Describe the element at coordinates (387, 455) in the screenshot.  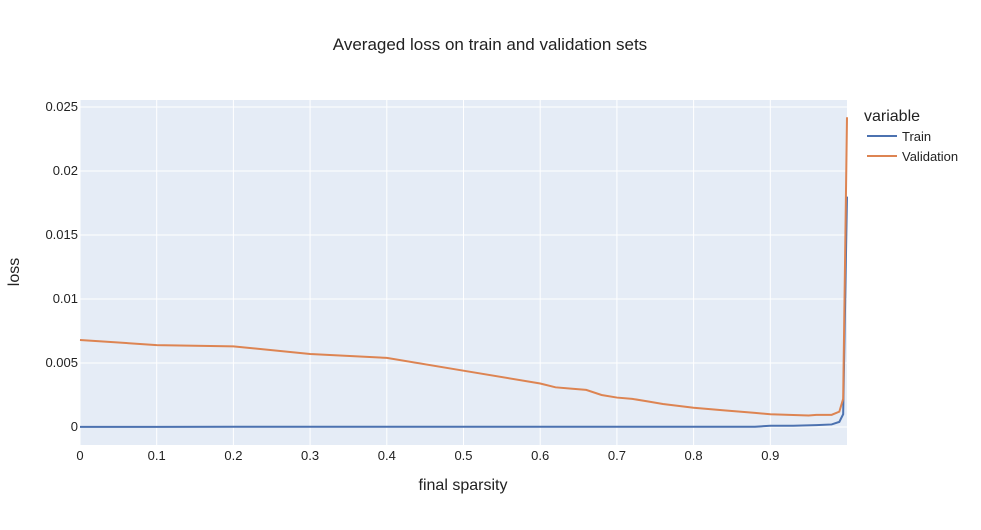
I see `x-tick-label: 0.4` at that location.